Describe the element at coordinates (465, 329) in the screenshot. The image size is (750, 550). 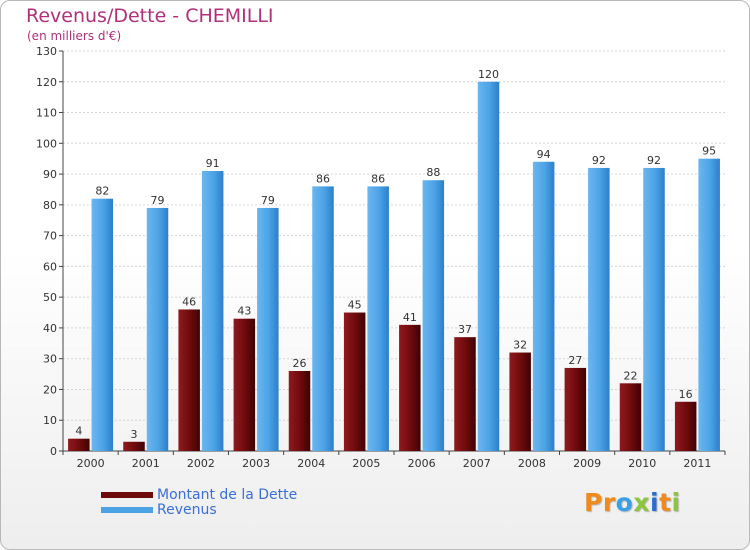
I see `data-label: 37` at that location.